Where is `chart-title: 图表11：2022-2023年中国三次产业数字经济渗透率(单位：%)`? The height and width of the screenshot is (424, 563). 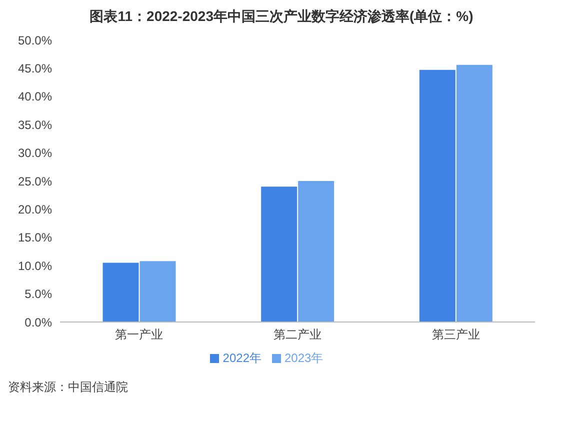 chart-title: 图表11：2022-2023年中国三次产业数字经济渗透率(单位：%) is located at coordinates (281, 17).